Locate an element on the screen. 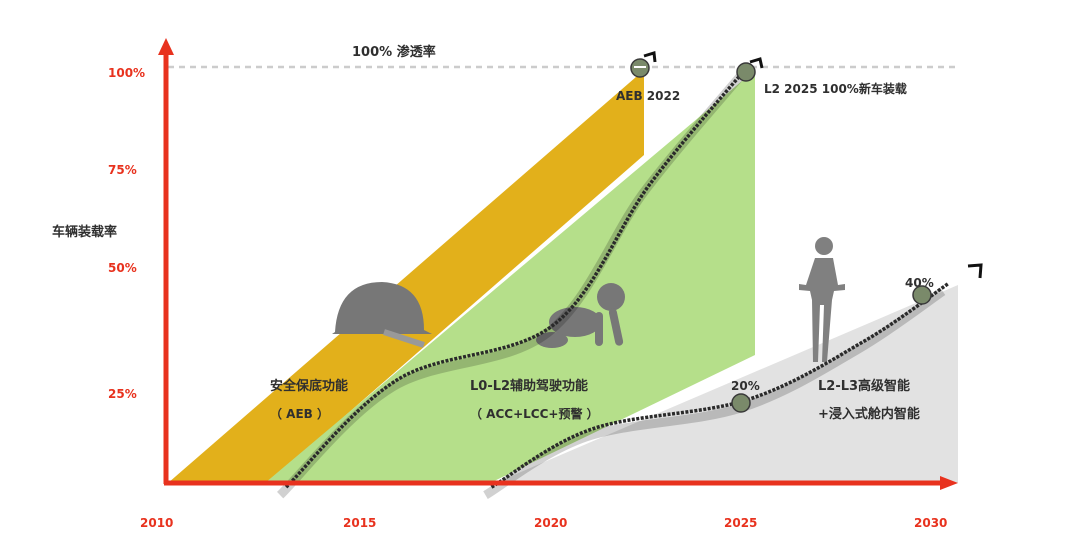 This screenshot has height=541, width=1080. curve-end-arrow is located at coordinates (975, 271).